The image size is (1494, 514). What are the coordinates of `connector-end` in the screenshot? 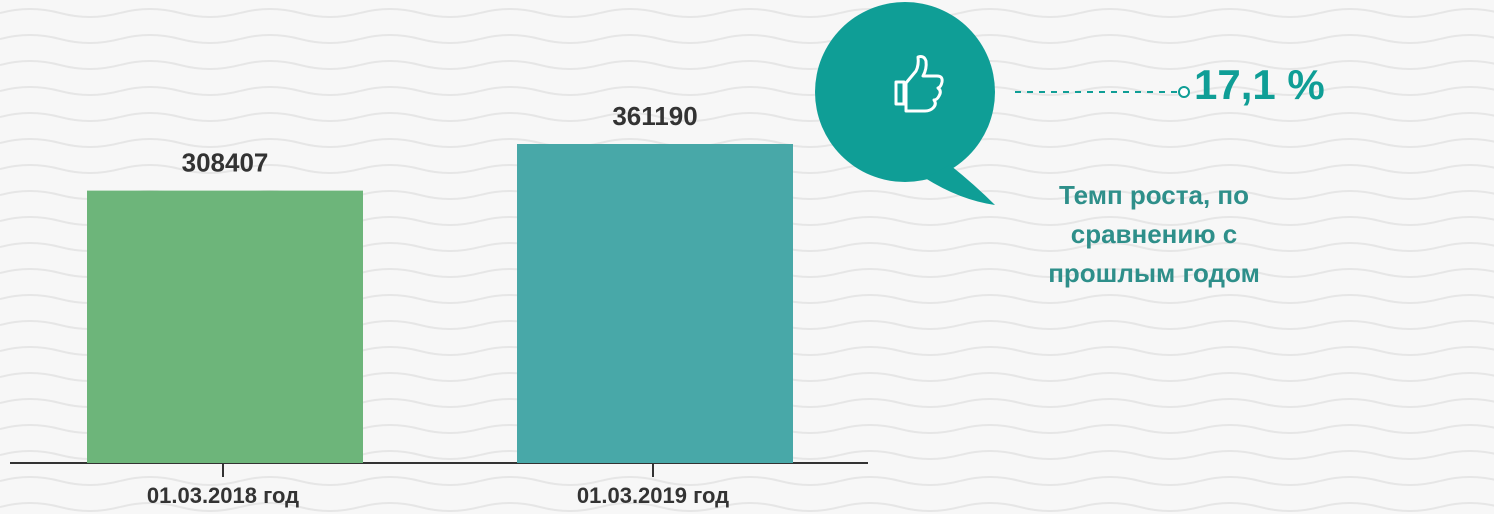 It's located at (1184, 92).